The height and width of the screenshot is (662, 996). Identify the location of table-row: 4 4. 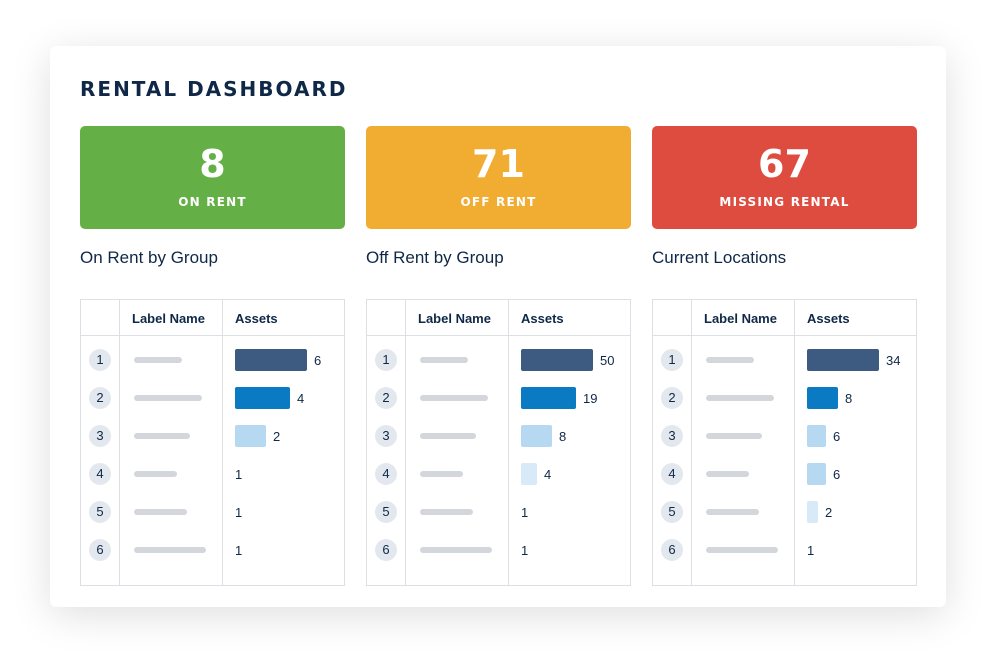
(498, 474).